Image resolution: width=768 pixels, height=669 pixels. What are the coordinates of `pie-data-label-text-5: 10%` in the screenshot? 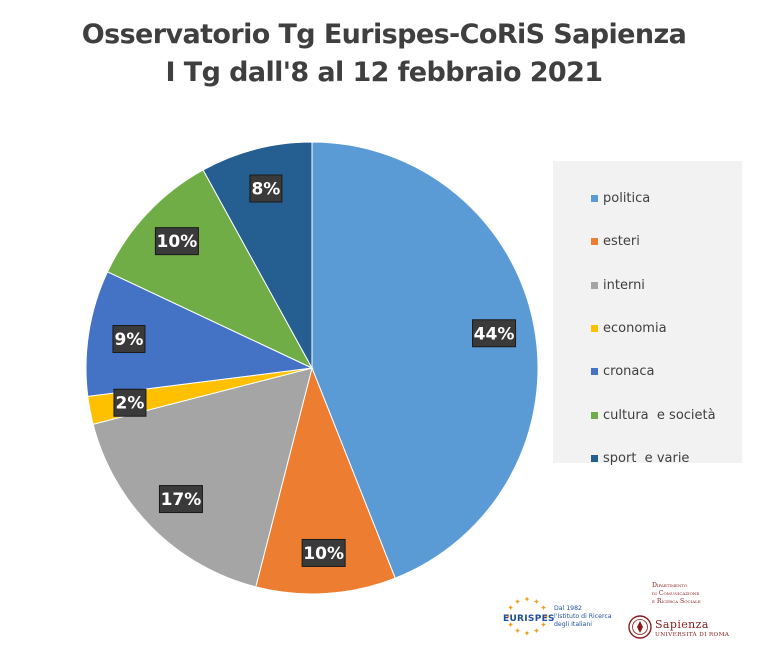 It's located at (177, 242).